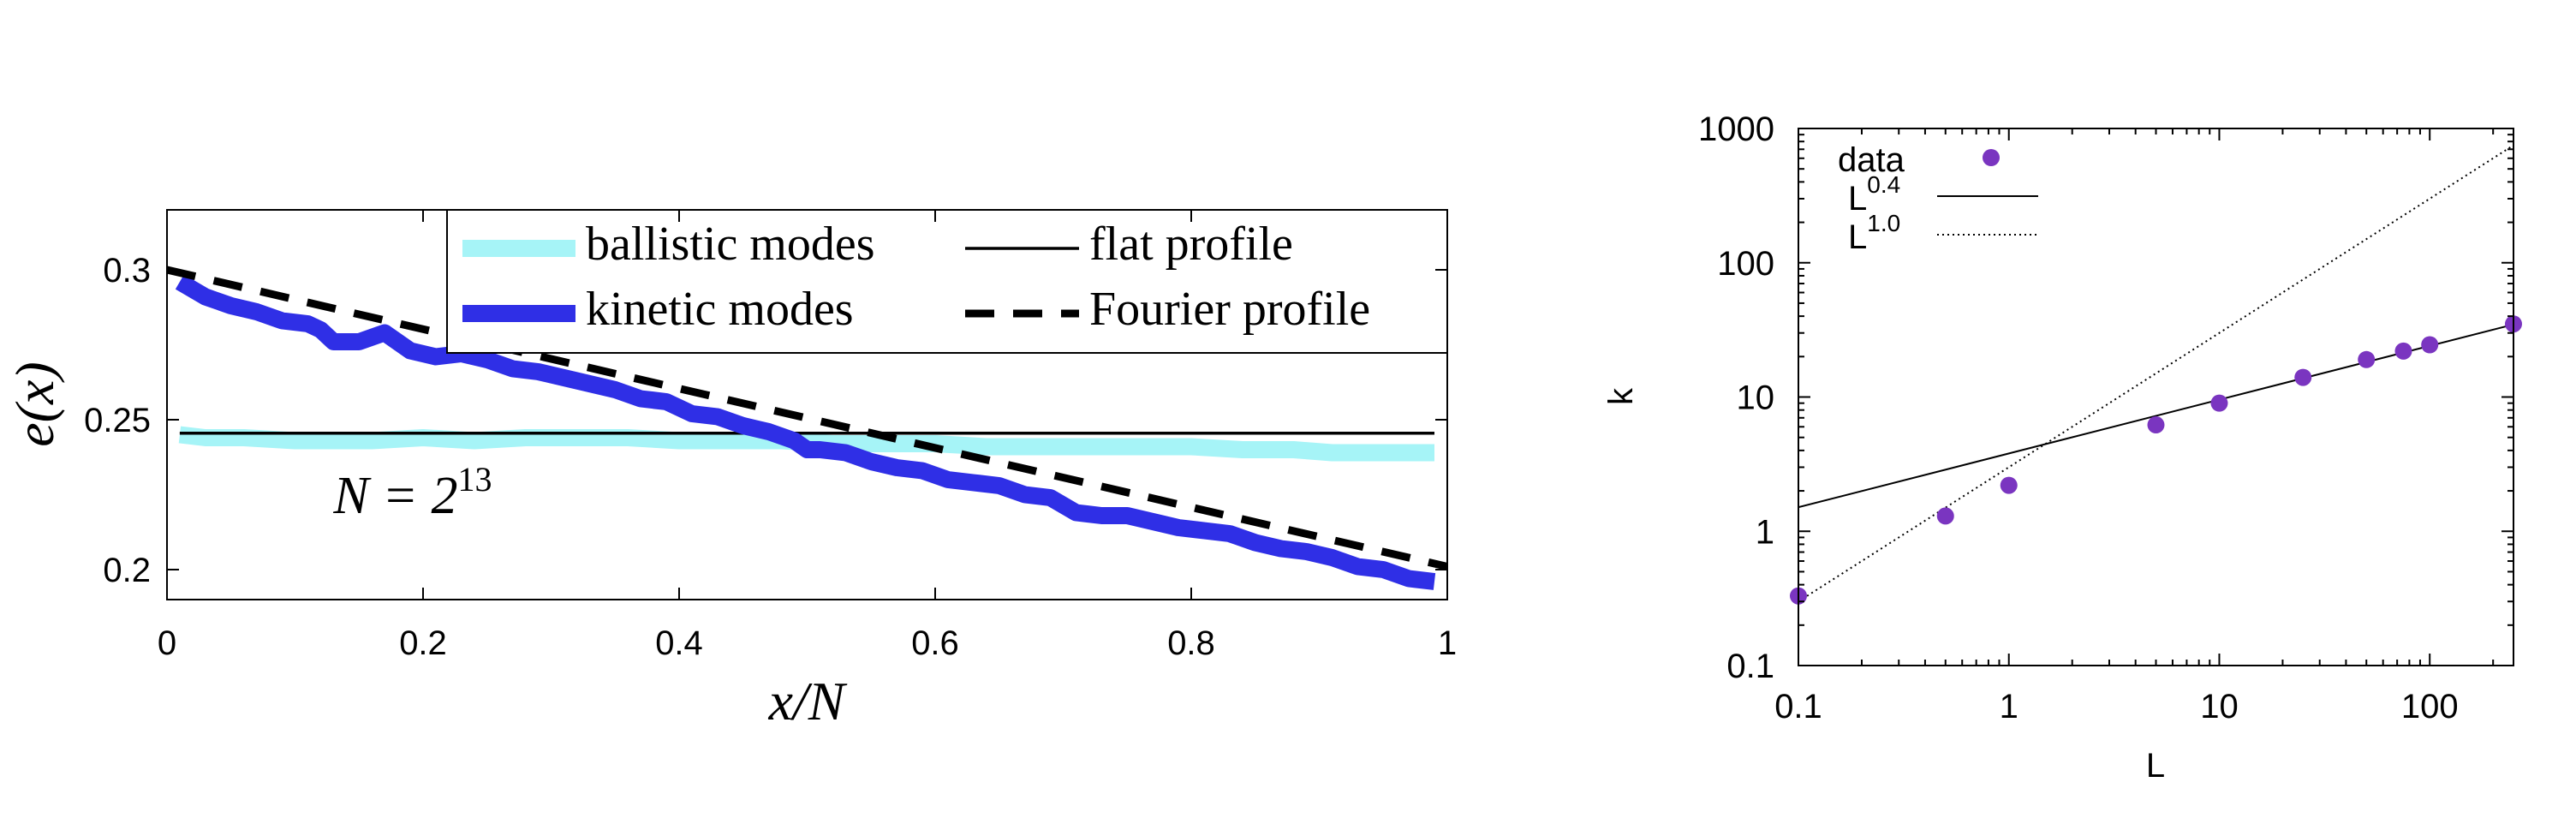 This screenshot has width=2576, height=830. What do you see at coordinates (1736, 129) in the screenshot?
I see `y-tick-label: 1000` at bounding box center [1736, 129].